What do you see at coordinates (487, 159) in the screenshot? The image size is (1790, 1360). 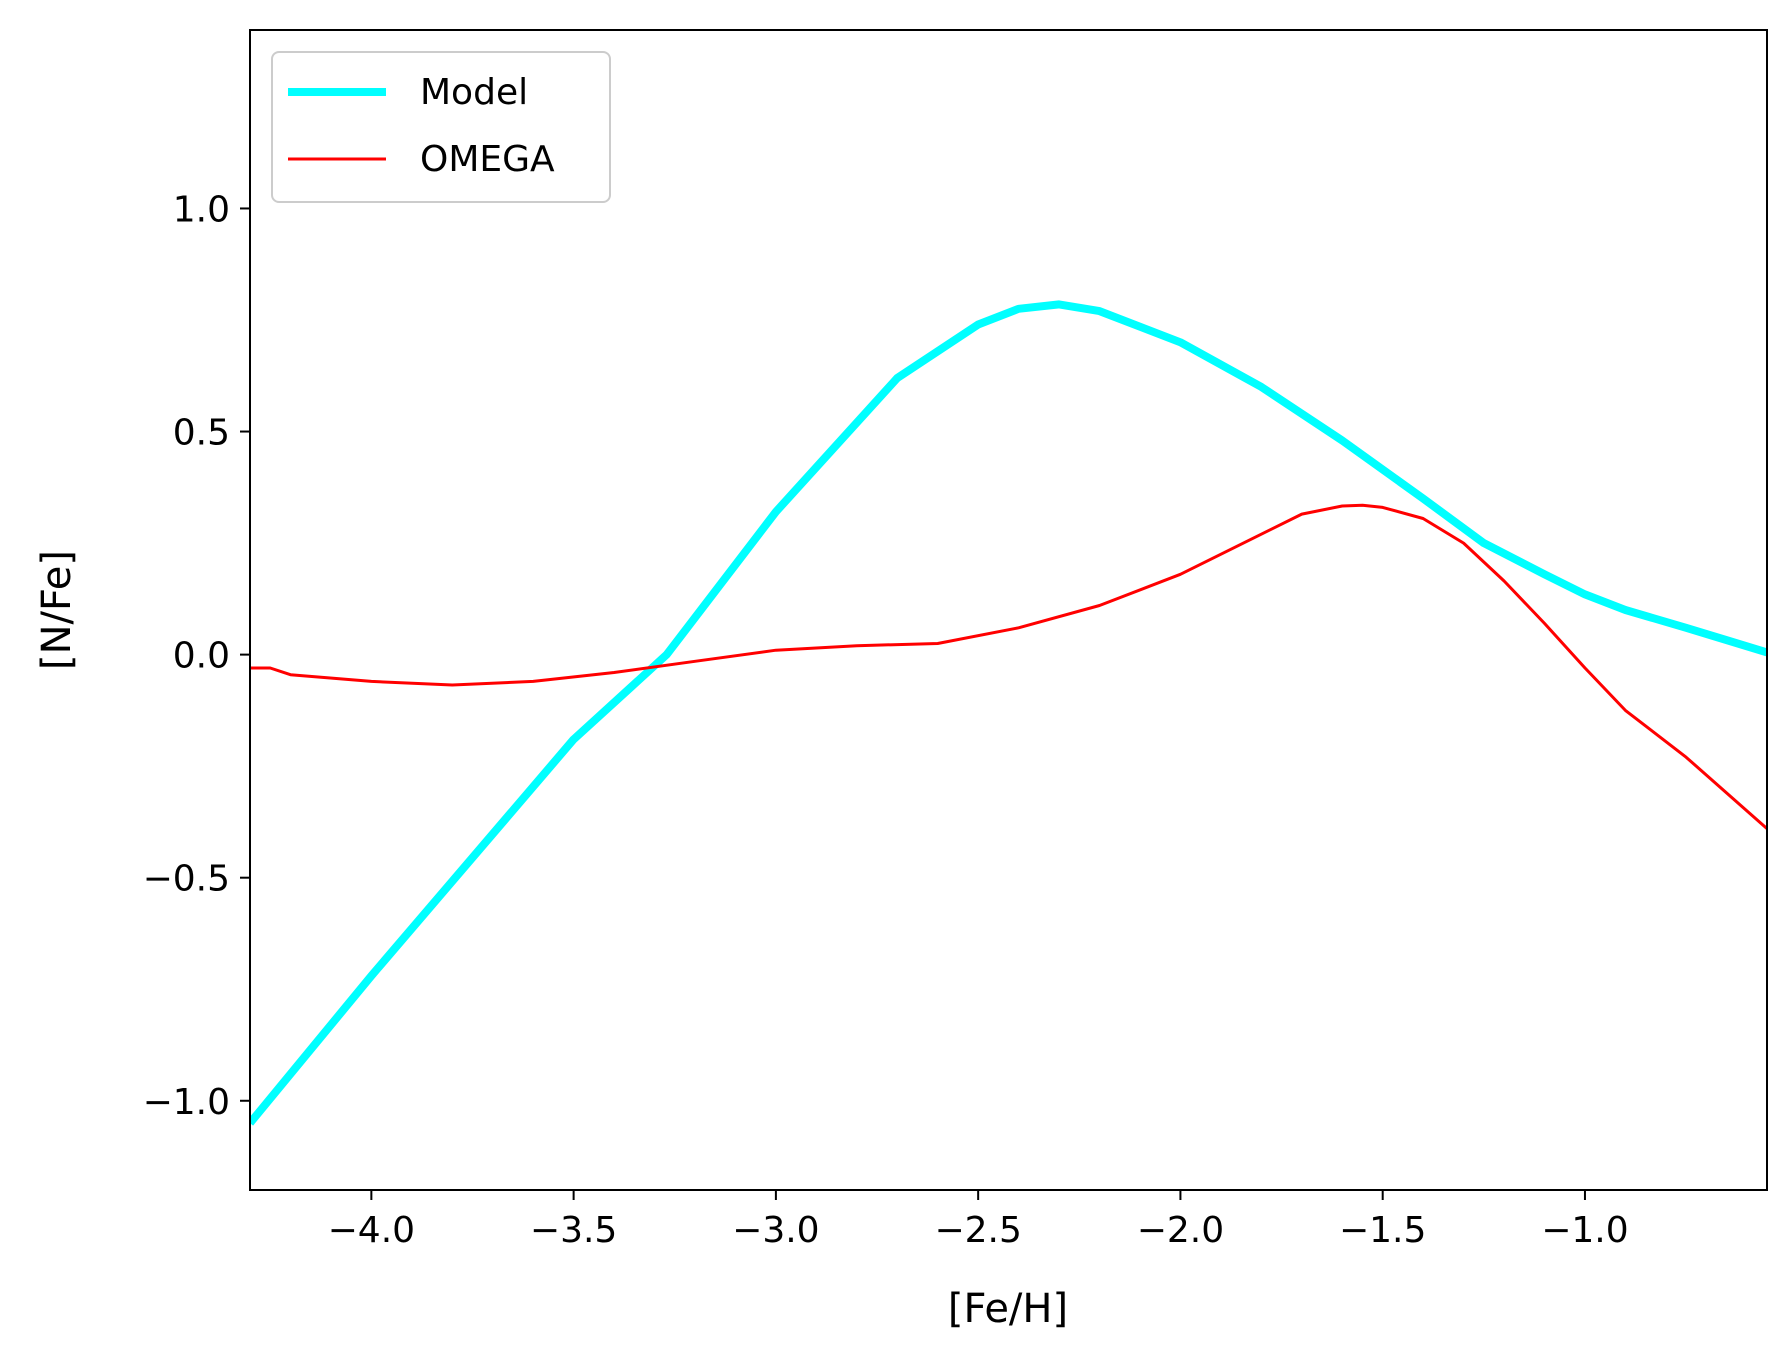 I see `legend-label-omega: OMEGA` at bounding box center [487, 159].